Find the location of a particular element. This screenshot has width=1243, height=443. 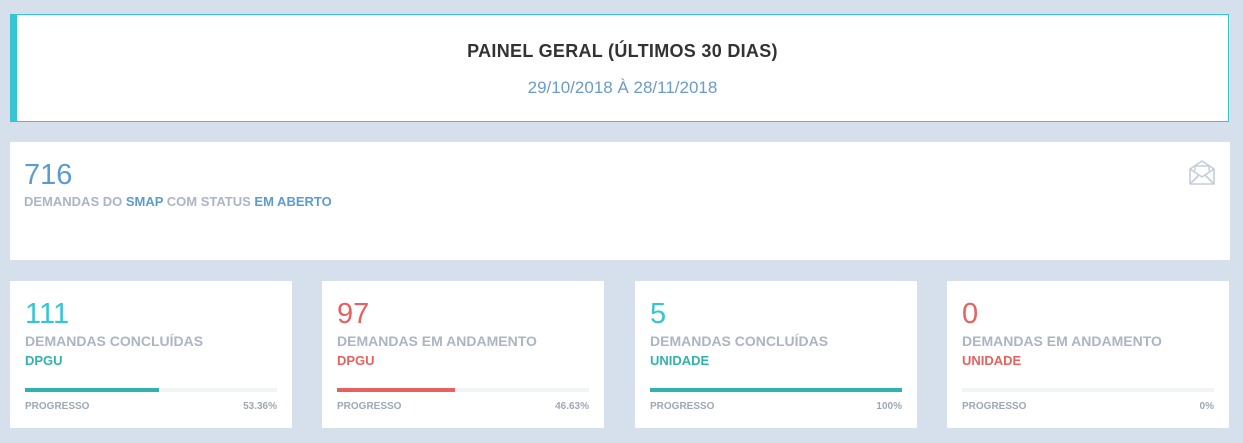

open-demands-description: DEMANDAS DO SMAP COM STATUS EM ABERTO is located at coordinates (178, 201).